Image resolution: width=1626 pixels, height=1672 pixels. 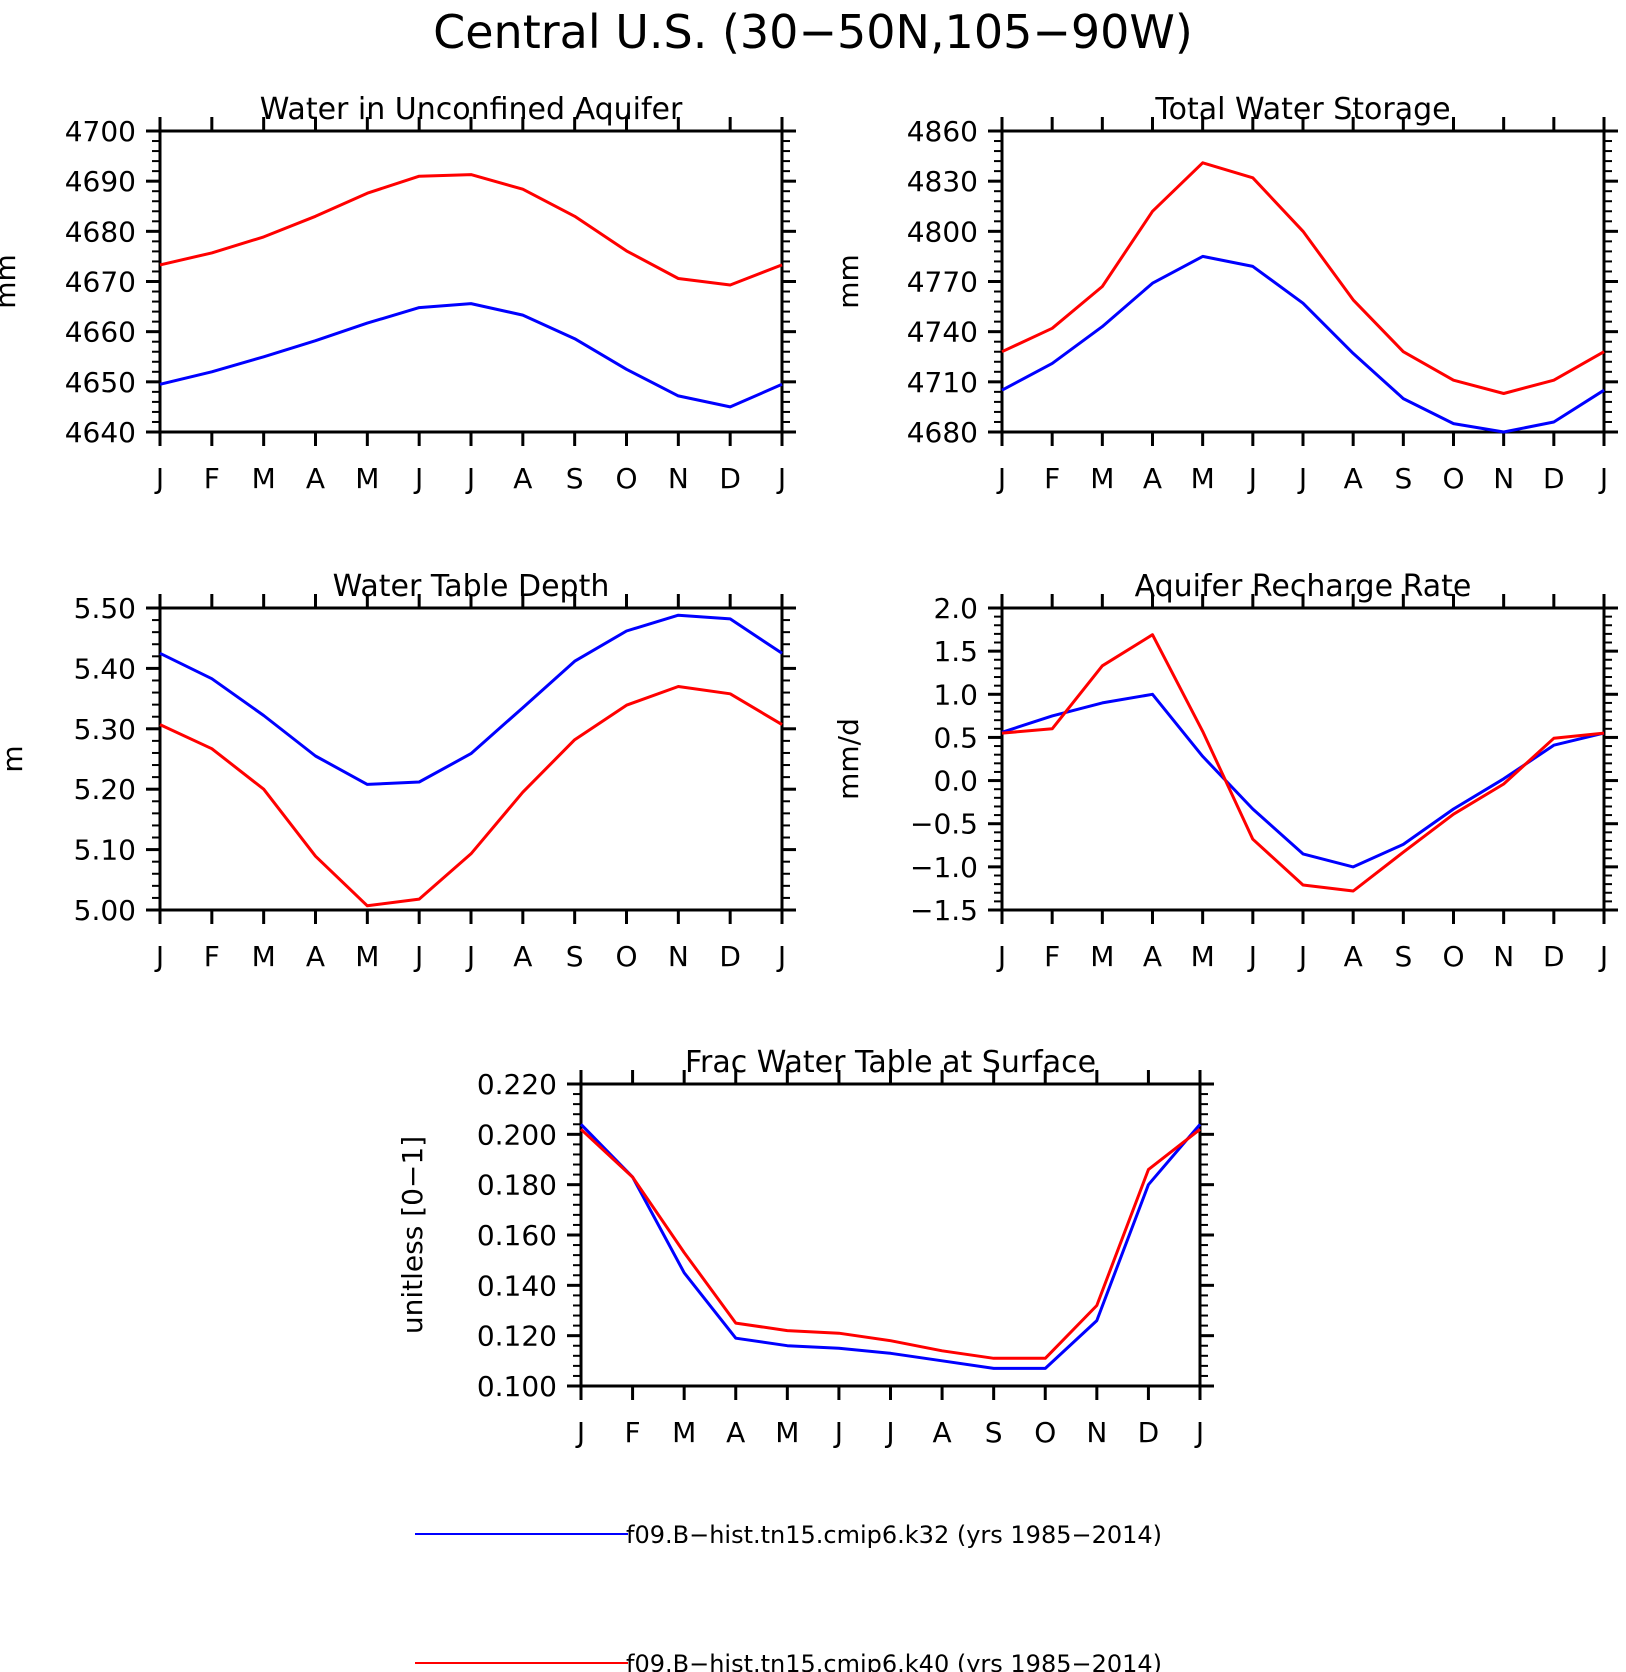 What do you see at coordinates (942, 282) in the screenshot?
I see `y-tick-label: 4770` at bounding box center [942, 282].